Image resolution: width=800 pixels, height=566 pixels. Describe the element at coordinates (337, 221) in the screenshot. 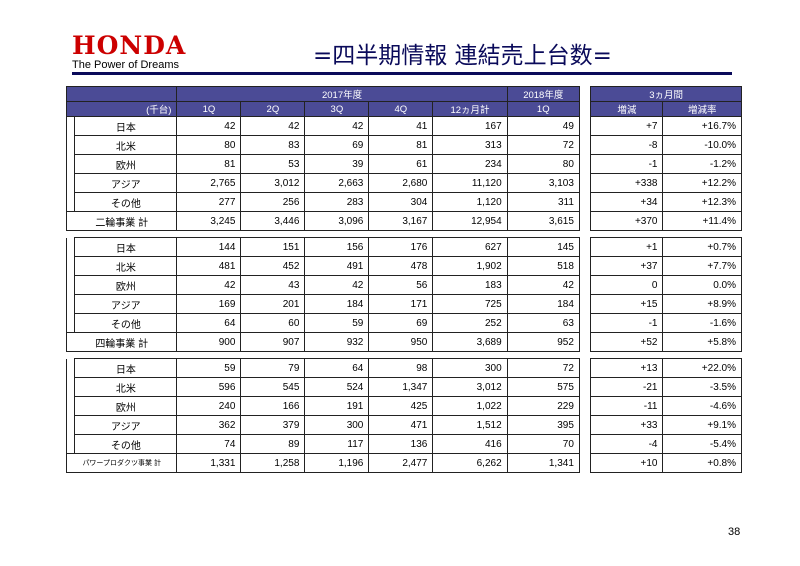

I see `cell-value: 3,096` at that location.